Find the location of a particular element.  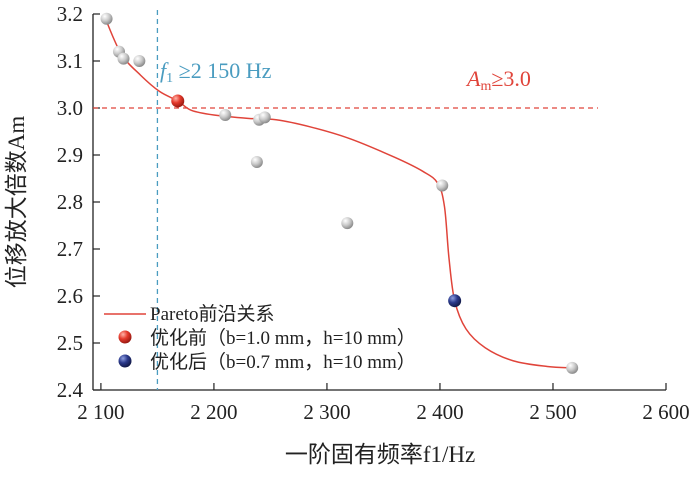

y-tick-label: 2.9 is located at coordinates (70, 155).